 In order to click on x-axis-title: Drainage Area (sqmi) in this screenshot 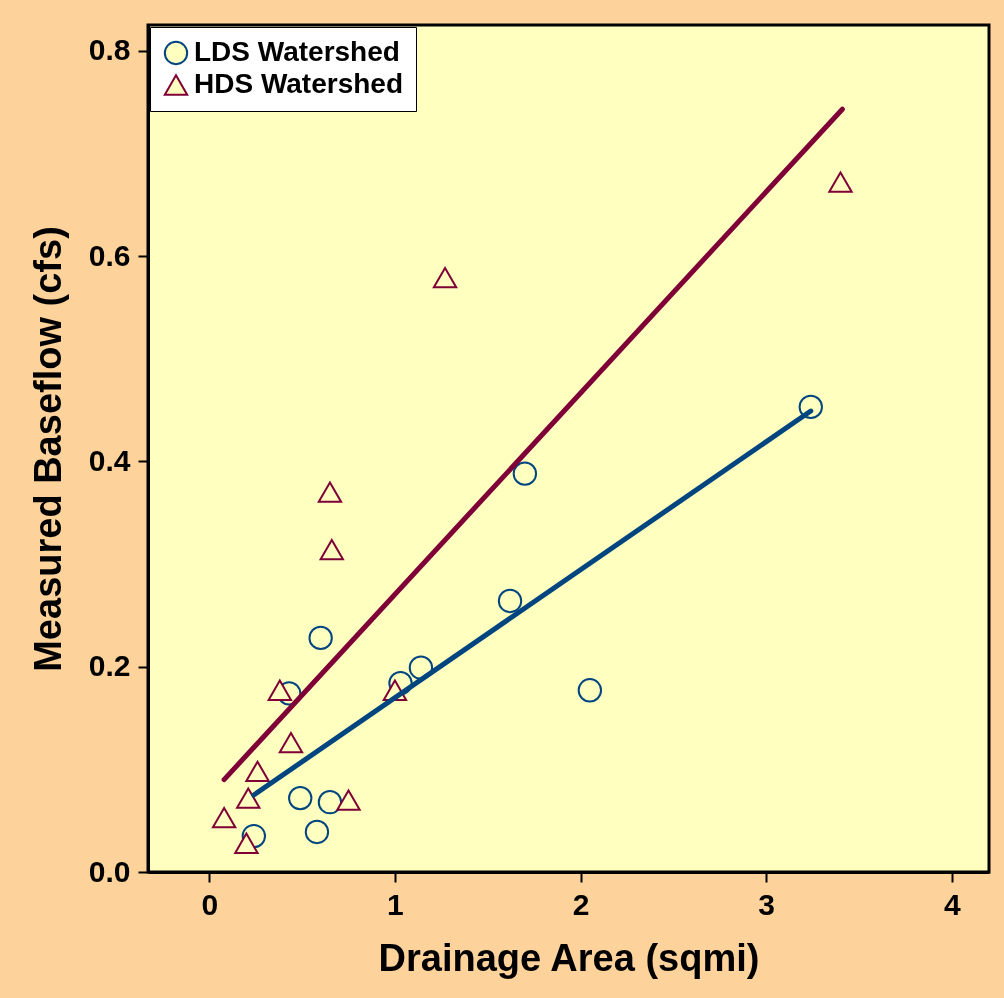, I will do `click(569, 957)`.